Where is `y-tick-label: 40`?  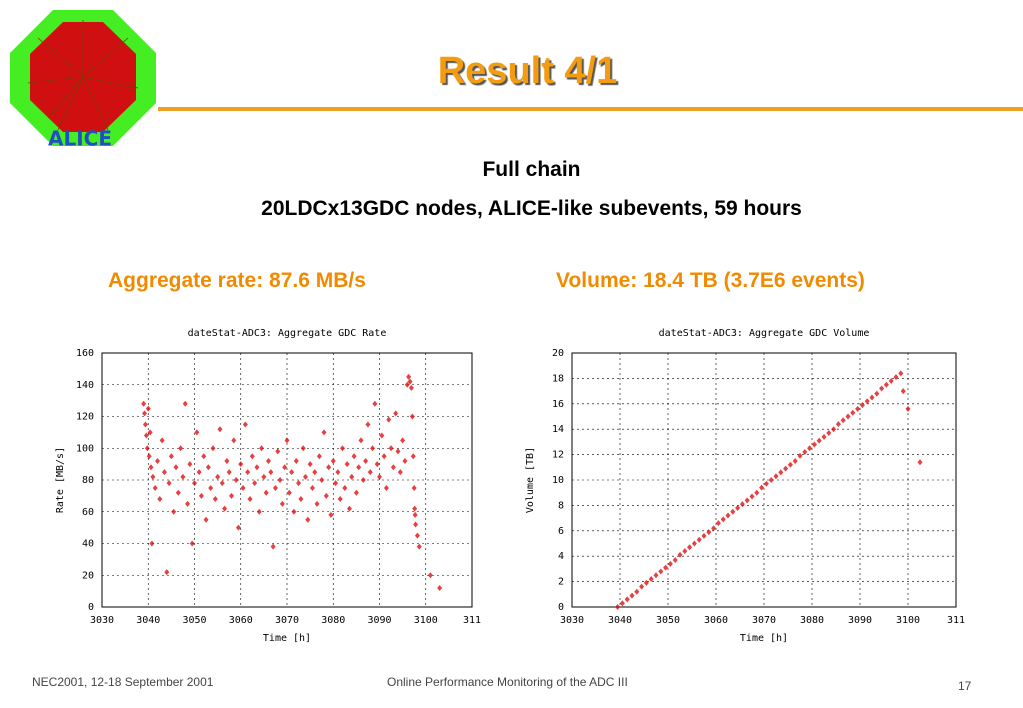 y-tick-label: 40 is located at coordinates (88, 544).